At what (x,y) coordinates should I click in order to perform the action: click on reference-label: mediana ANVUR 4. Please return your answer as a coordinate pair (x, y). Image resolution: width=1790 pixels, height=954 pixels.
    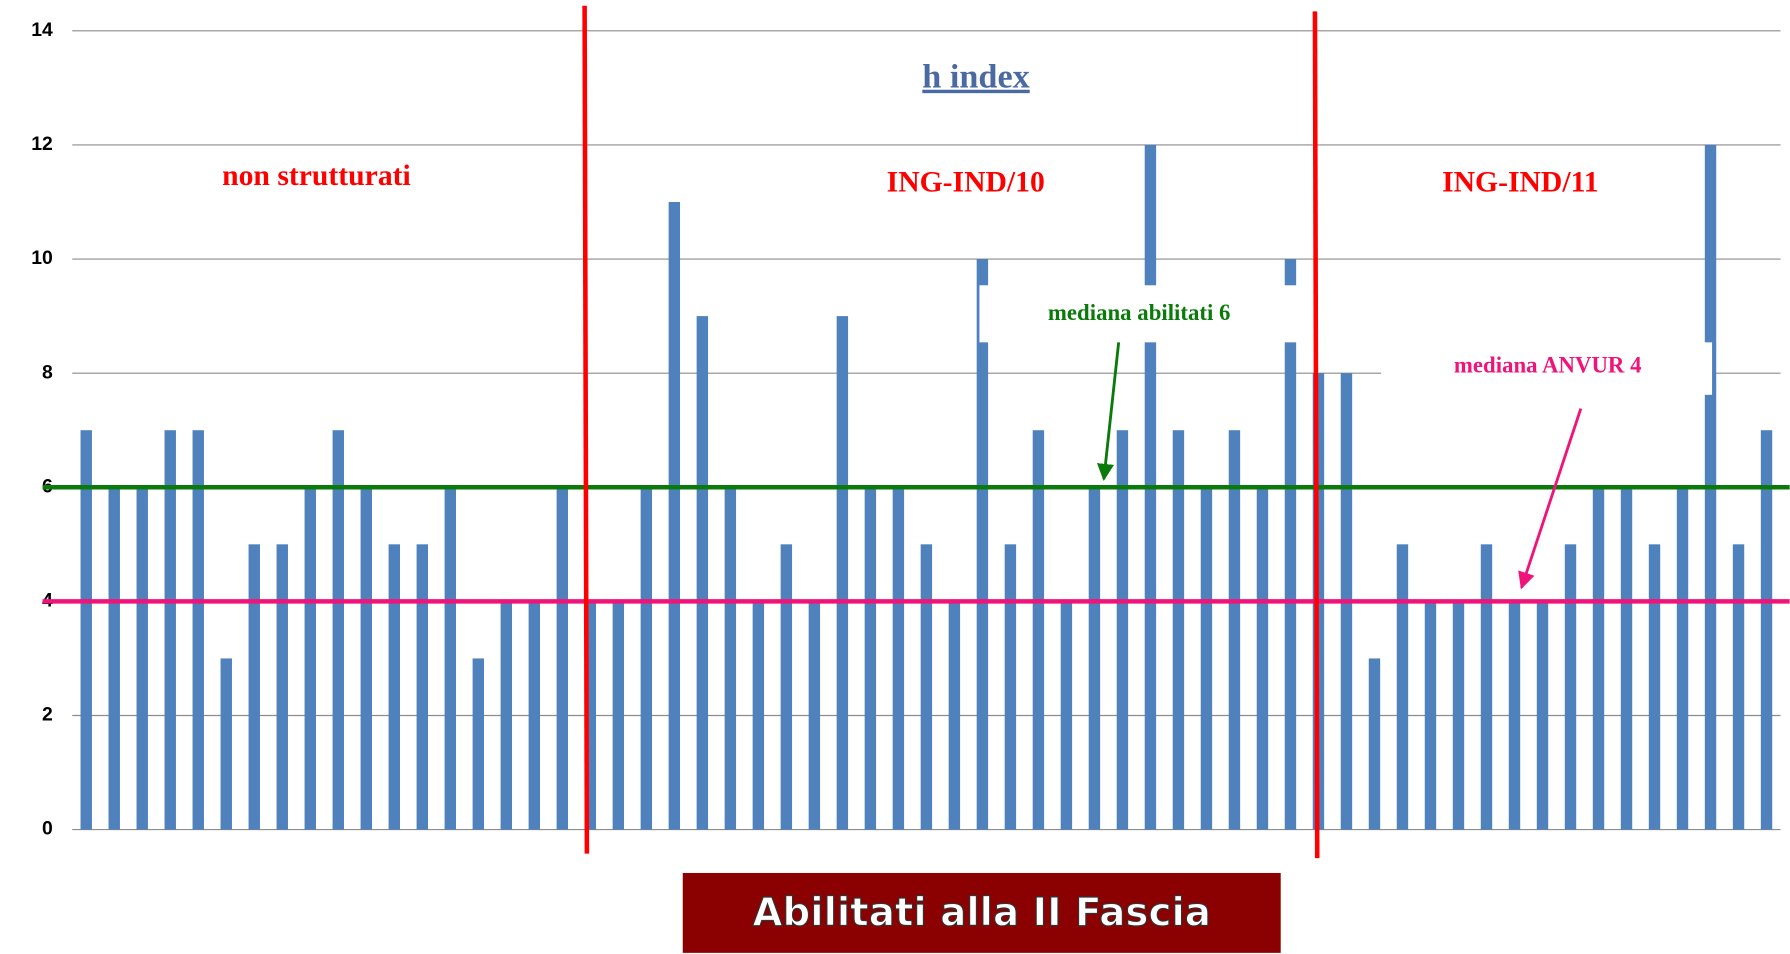
    Looking at the image, I should click on (1548, 365).